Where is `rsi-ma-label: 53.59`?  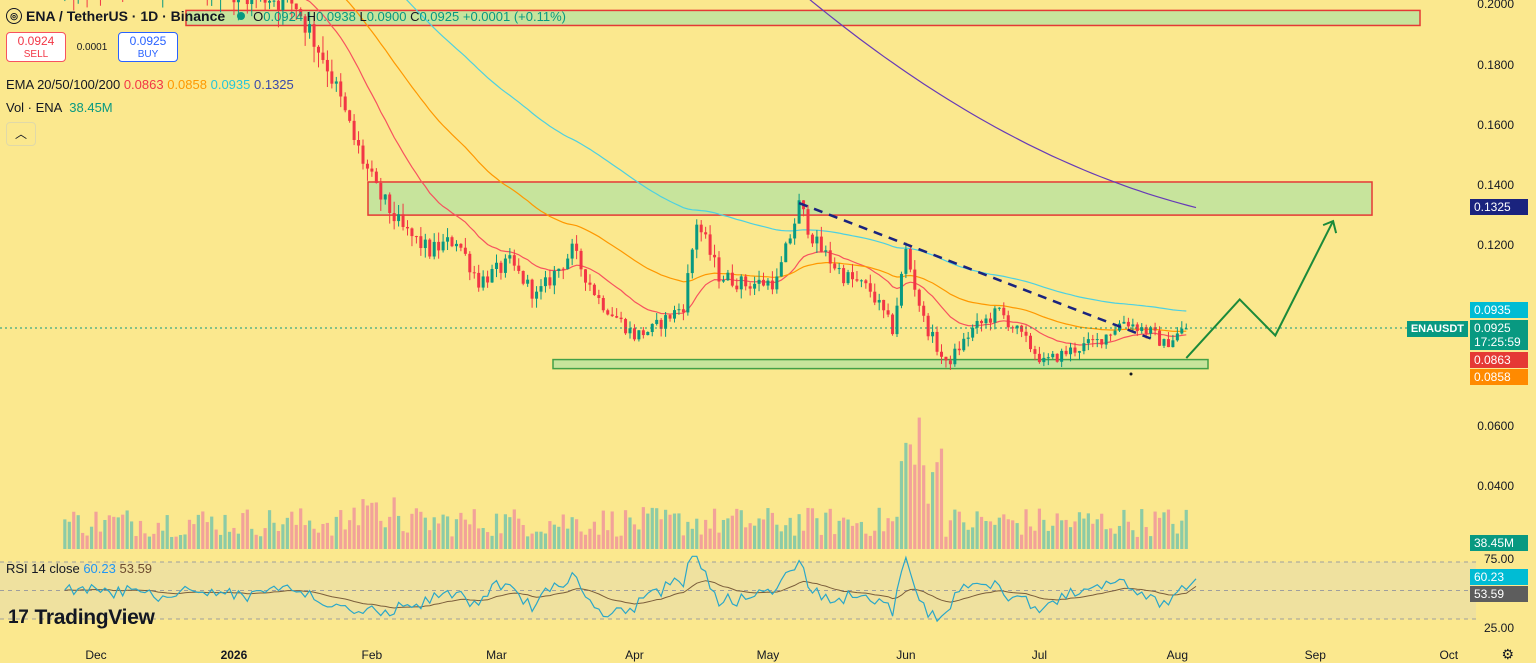 rsi-ma-label: 53.59 is located at coordinates (1499, 594).